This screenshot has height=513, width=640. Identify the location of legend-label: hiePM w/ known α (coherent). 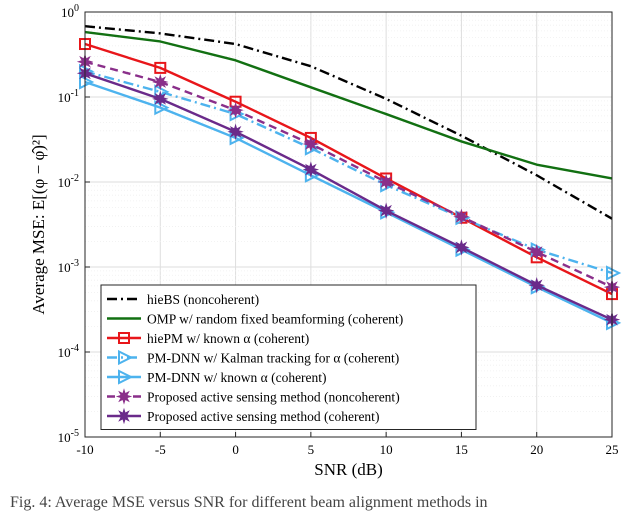
(228, 338).